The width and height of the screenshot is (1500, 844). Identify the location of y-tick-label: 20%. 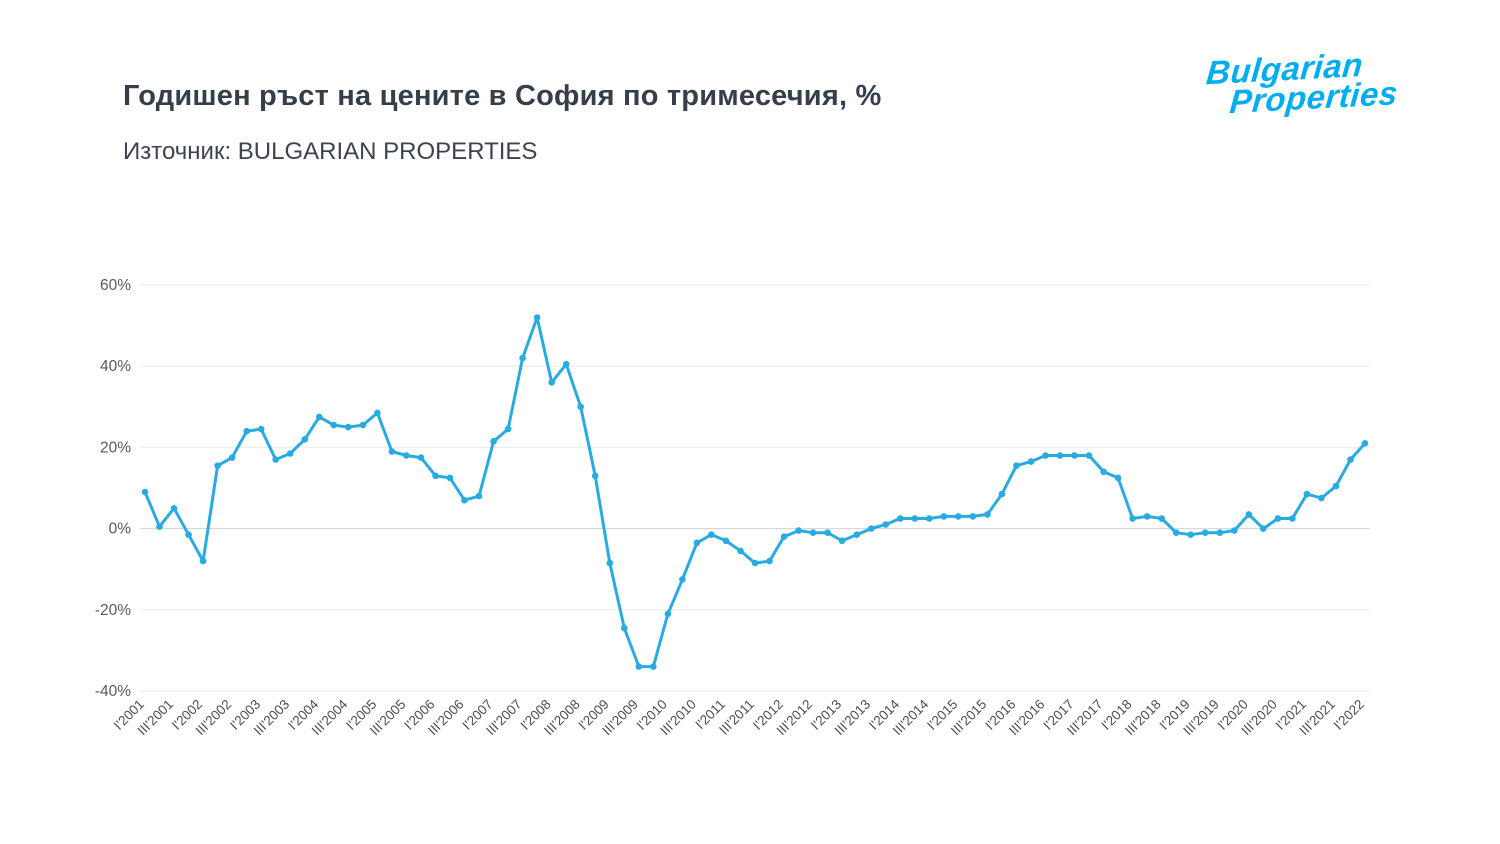
(115, 447).